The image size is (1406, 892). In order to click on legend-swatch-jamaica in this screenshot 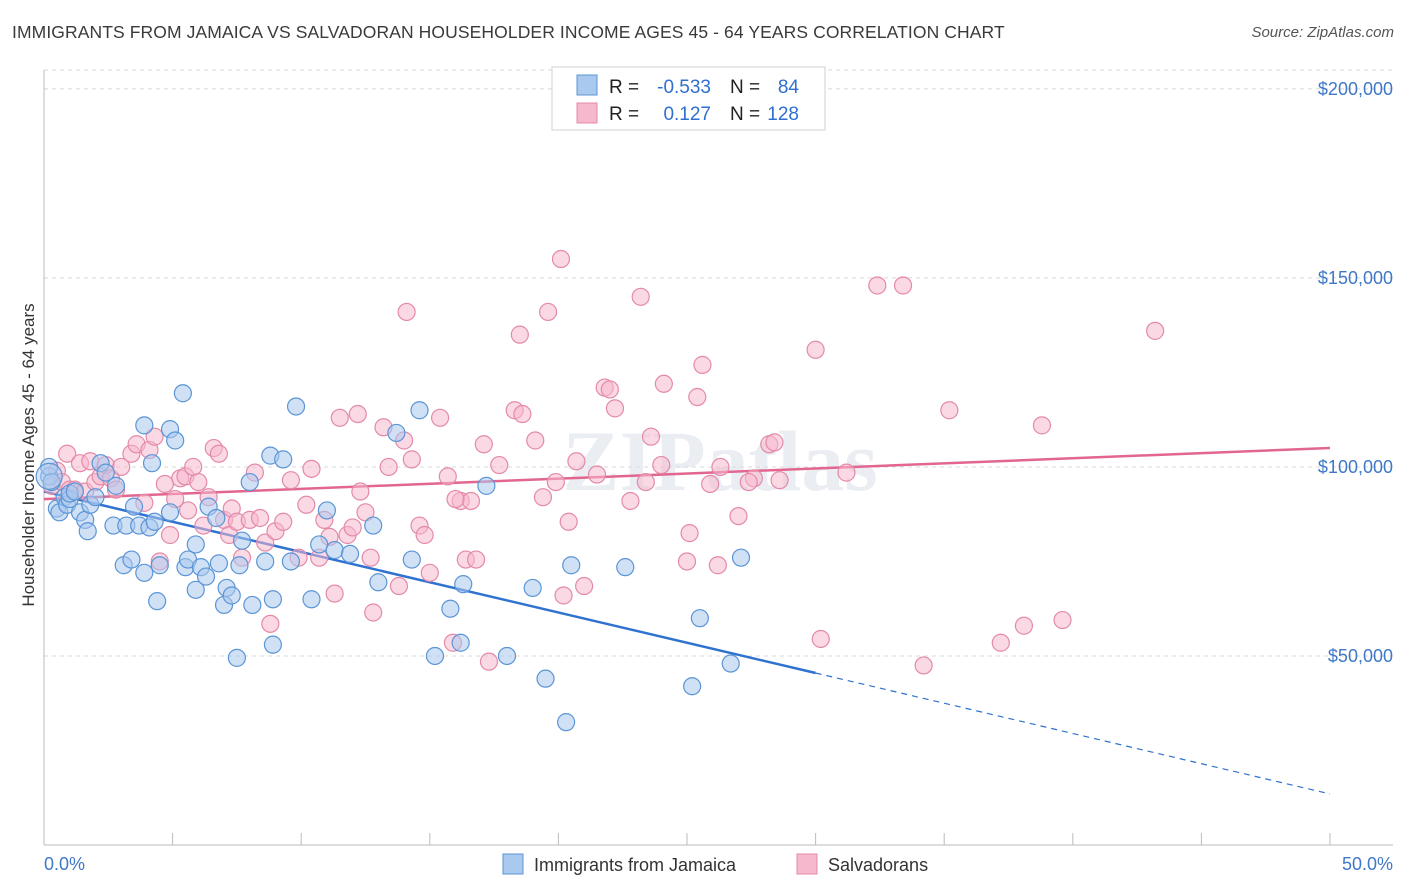, I will do `click(513, 864)`.